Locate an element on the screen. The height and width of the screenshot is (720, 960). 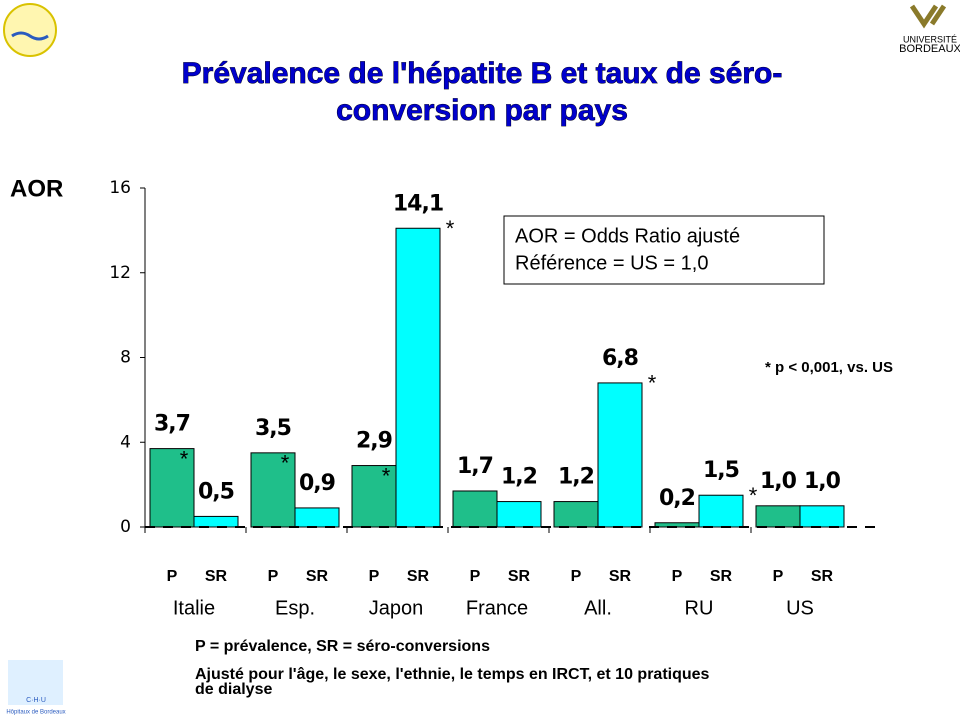
value-label: 3,5 is located at coordinates (273, 428).